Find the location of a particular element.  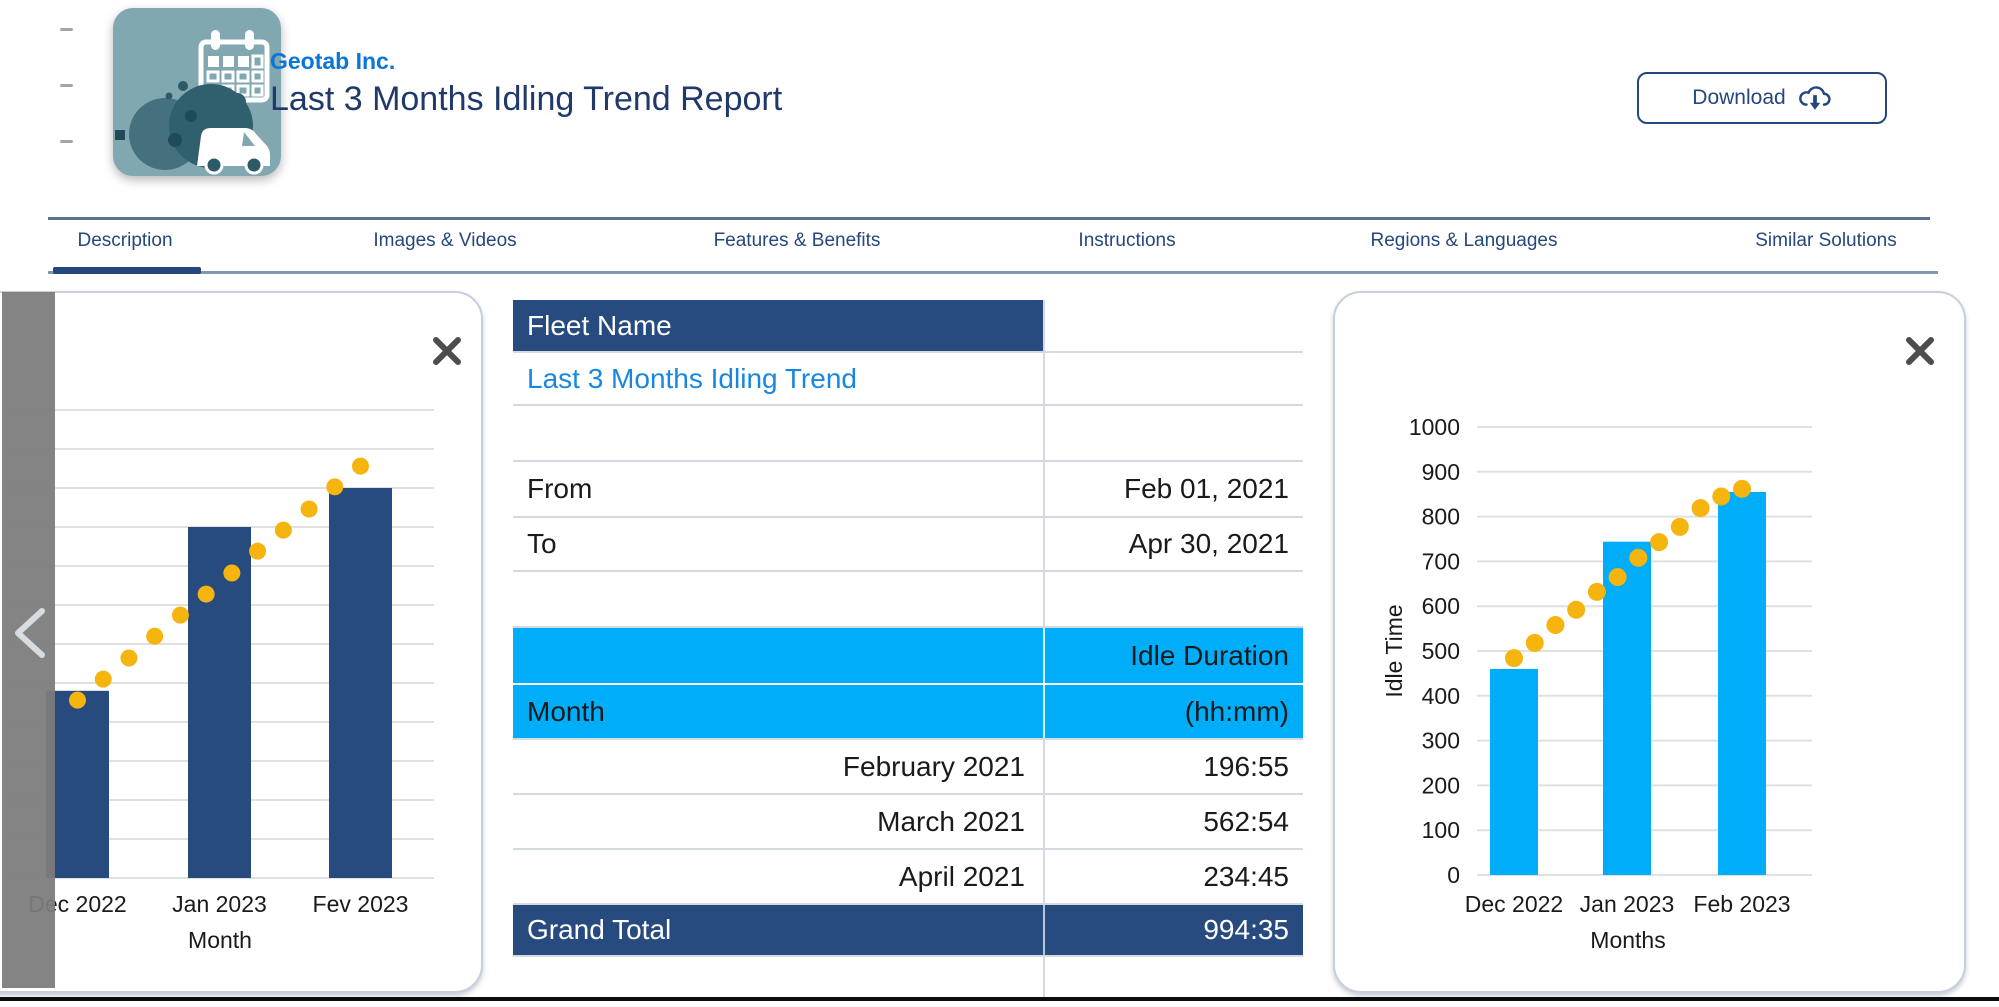

tab-description: Description is located at coordinates (125, 240).